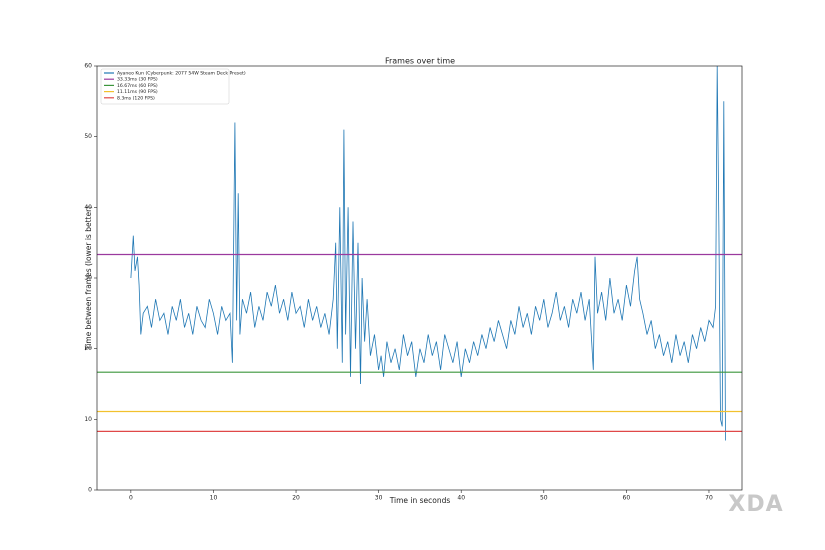  I want to click on x-tick-label: 50, so click(544, 498).